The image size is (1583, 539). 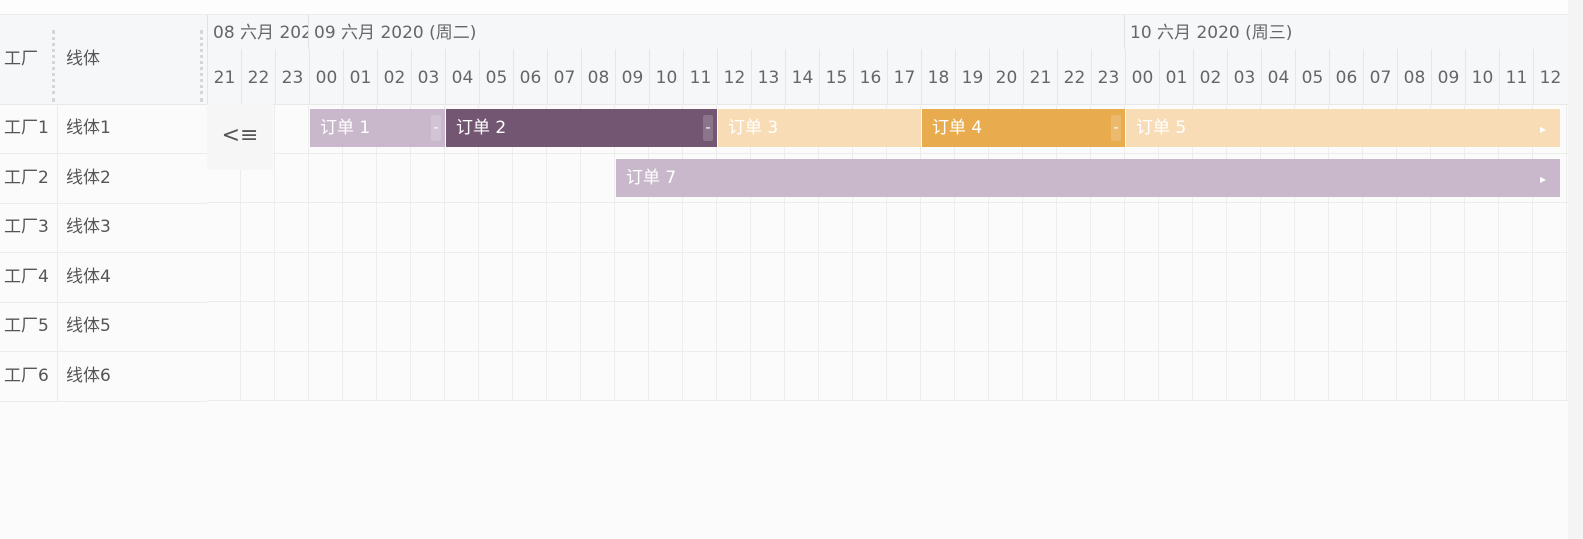 What do you see at coordinates (103, 60) in the screenshot?
I see `resource-header: 工厂 线体` at bounding box center [103, 60].